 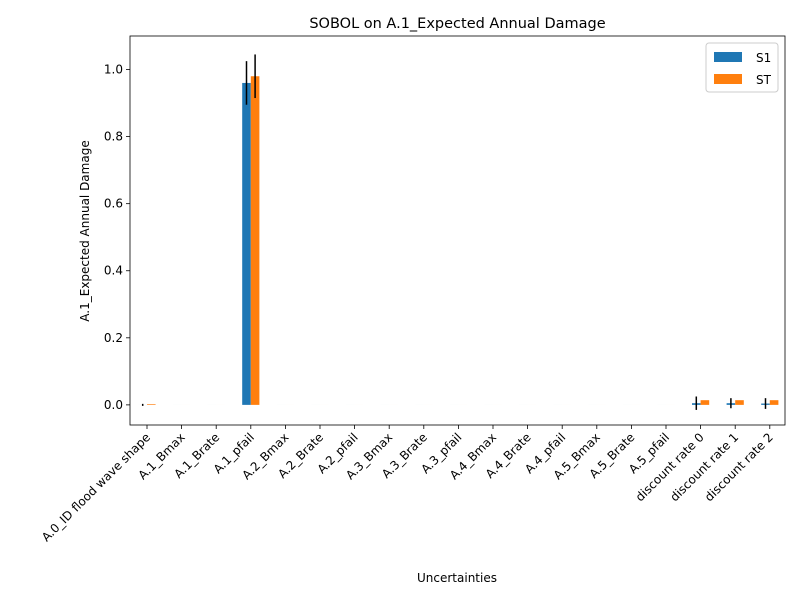 What do you see at coordinates (113, 70) in the screenshot?
I see `y-tick-label: 1.0` at bounding box center [113, 70].